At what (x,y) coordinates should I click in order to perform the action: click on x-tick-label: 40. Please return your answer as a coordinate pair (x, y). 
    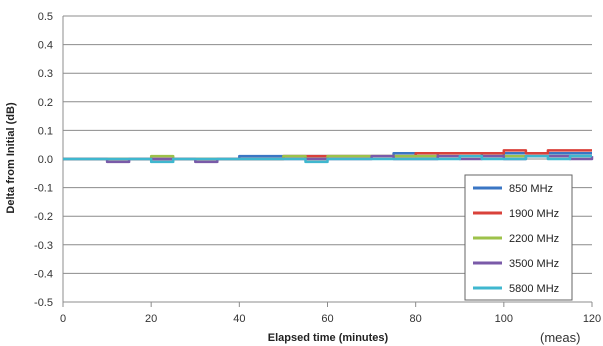
    Looking at the image, I should click on (239, 319).